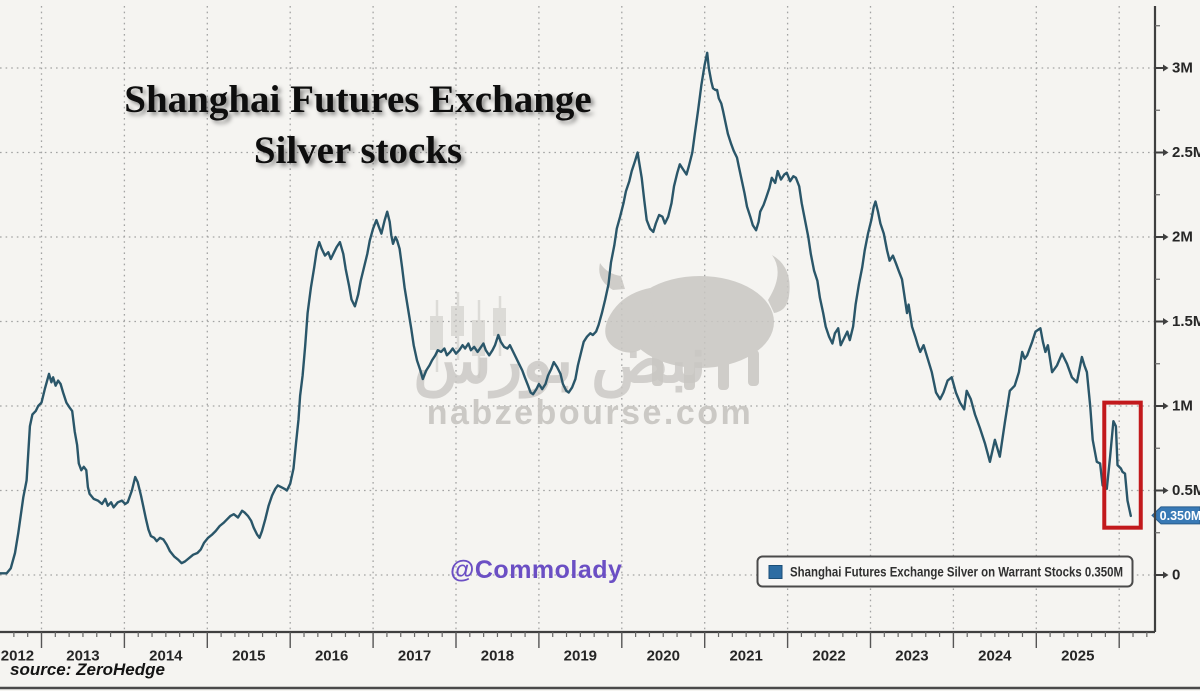 Image resolution: width=1200 pixels, height=691 pixels. Describe the element at coordinates (580, 655) in the screenshot. I see `x-axis-label: 2019` at that location.